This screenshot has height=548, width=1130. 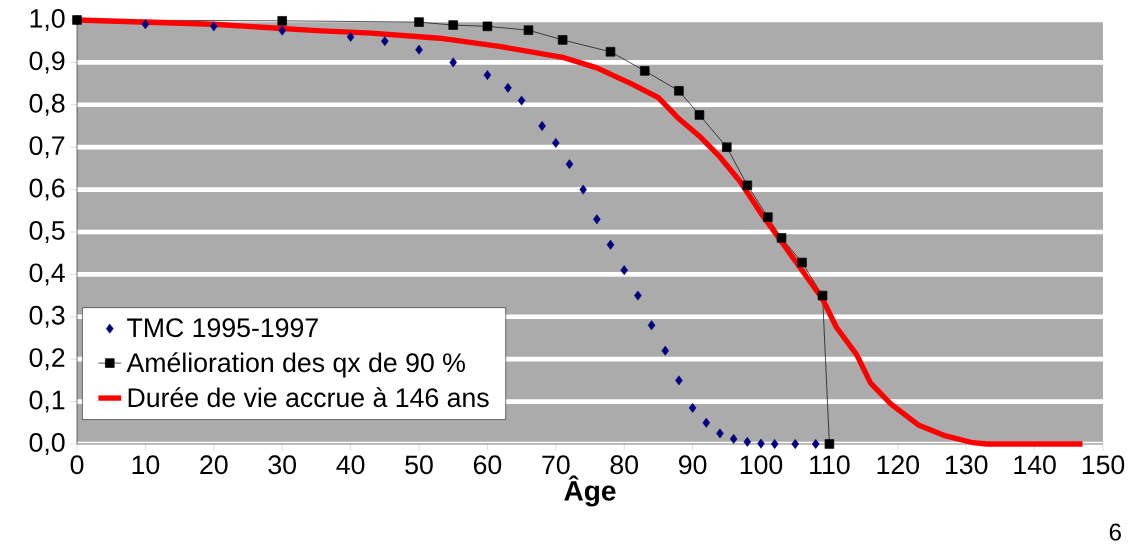 I want to click on y-tick-label: 1,0, so click(x=47, y=19).